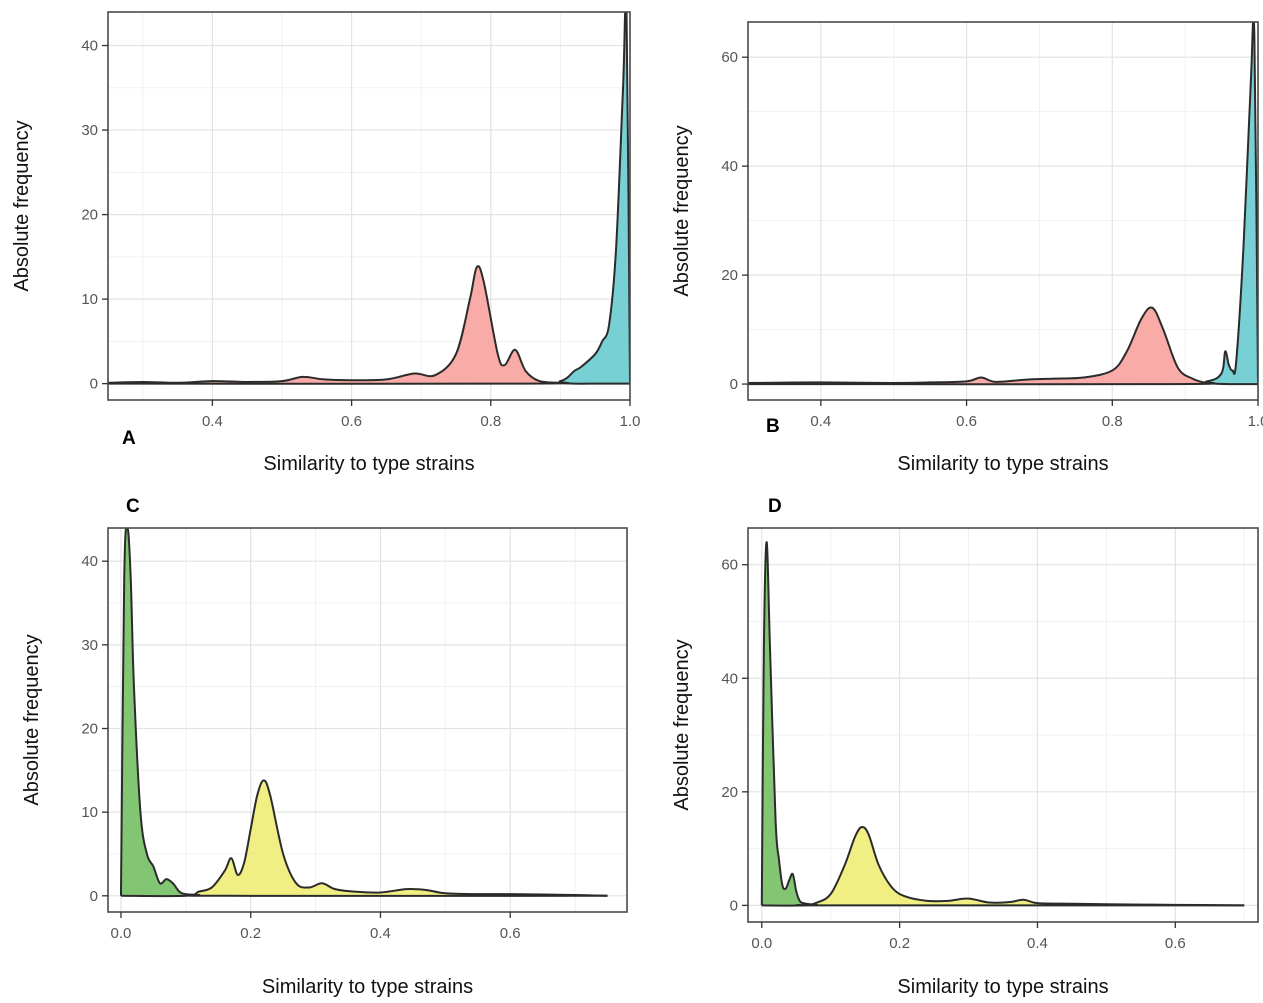  What do you see at coordinates (775, 506) in the screenshot?
I see `panel-label: D` at bounding box center [775, 506].